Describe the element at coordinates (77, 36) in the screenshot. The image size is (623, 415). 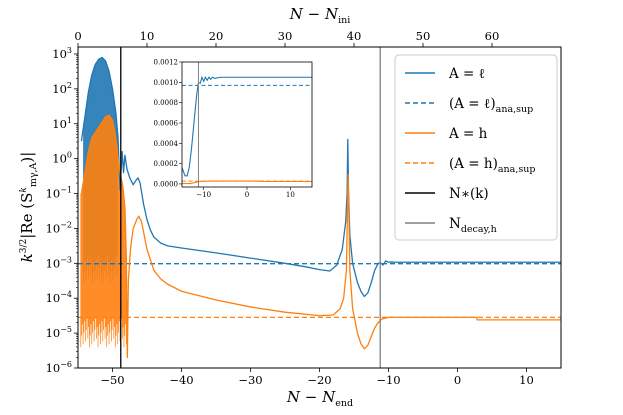
I see `top-x-tick-label-0: 0` at that location.